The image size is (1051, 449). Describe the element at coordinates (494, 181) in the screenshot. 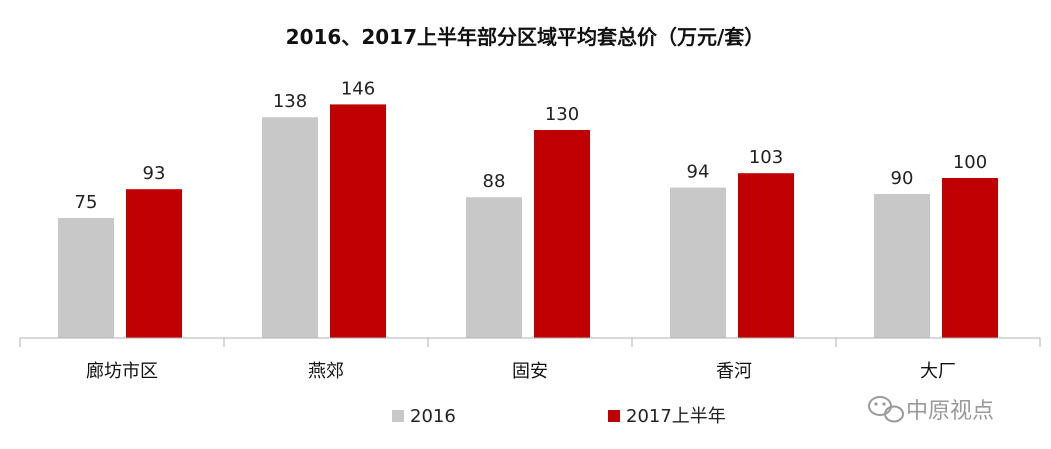

I see `value-label: 88` at that location.